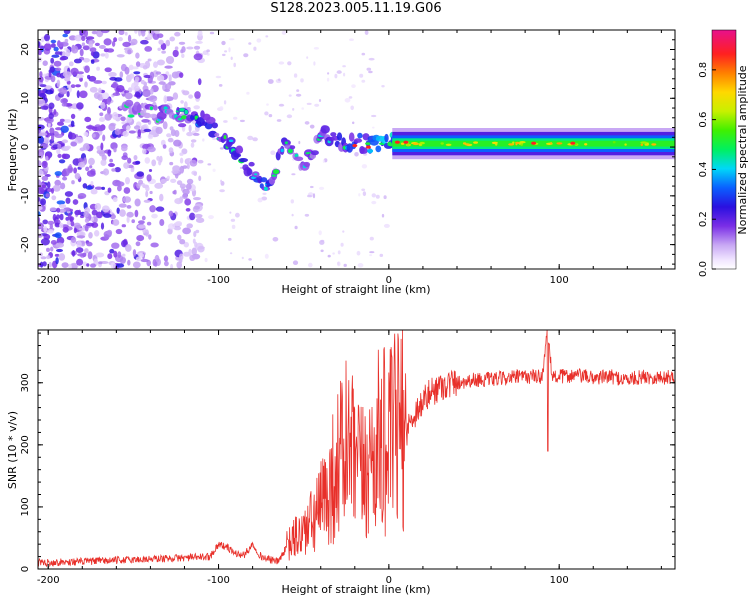 This screenshot has height=600, width=750. What do you see at coordinates (25, 444) in the screenshot?
I see `snr-y-tick-label: 200` at bounding box center [25, 444].